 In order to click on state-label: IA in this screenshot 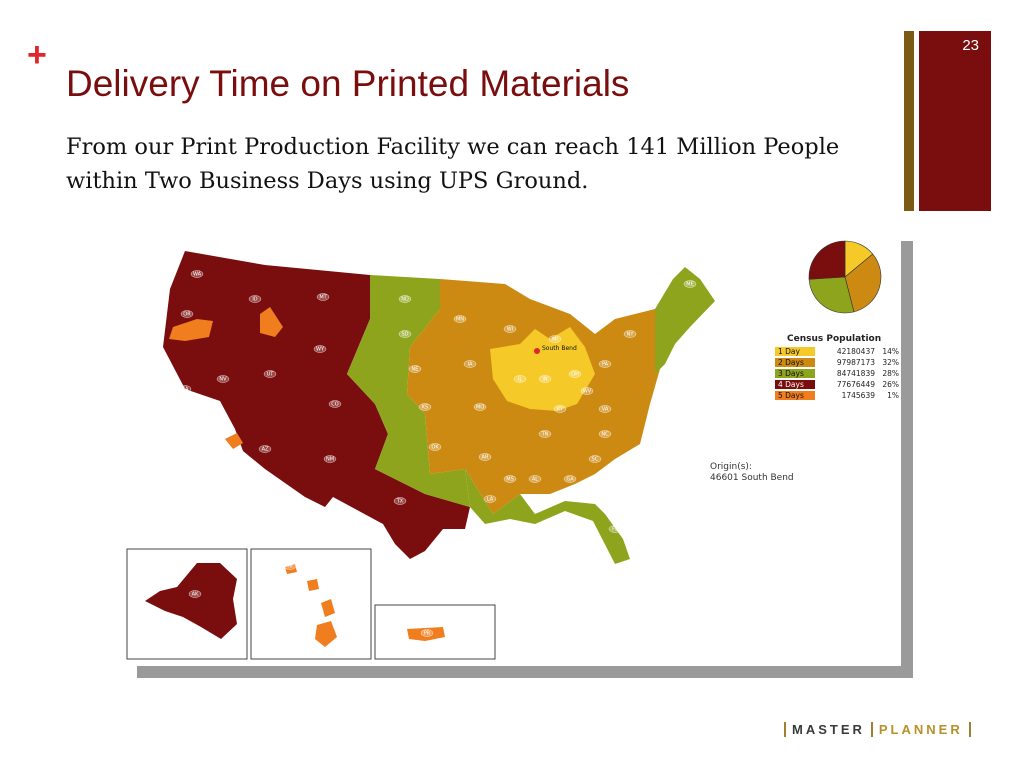, I will do `click(470, 365)`.